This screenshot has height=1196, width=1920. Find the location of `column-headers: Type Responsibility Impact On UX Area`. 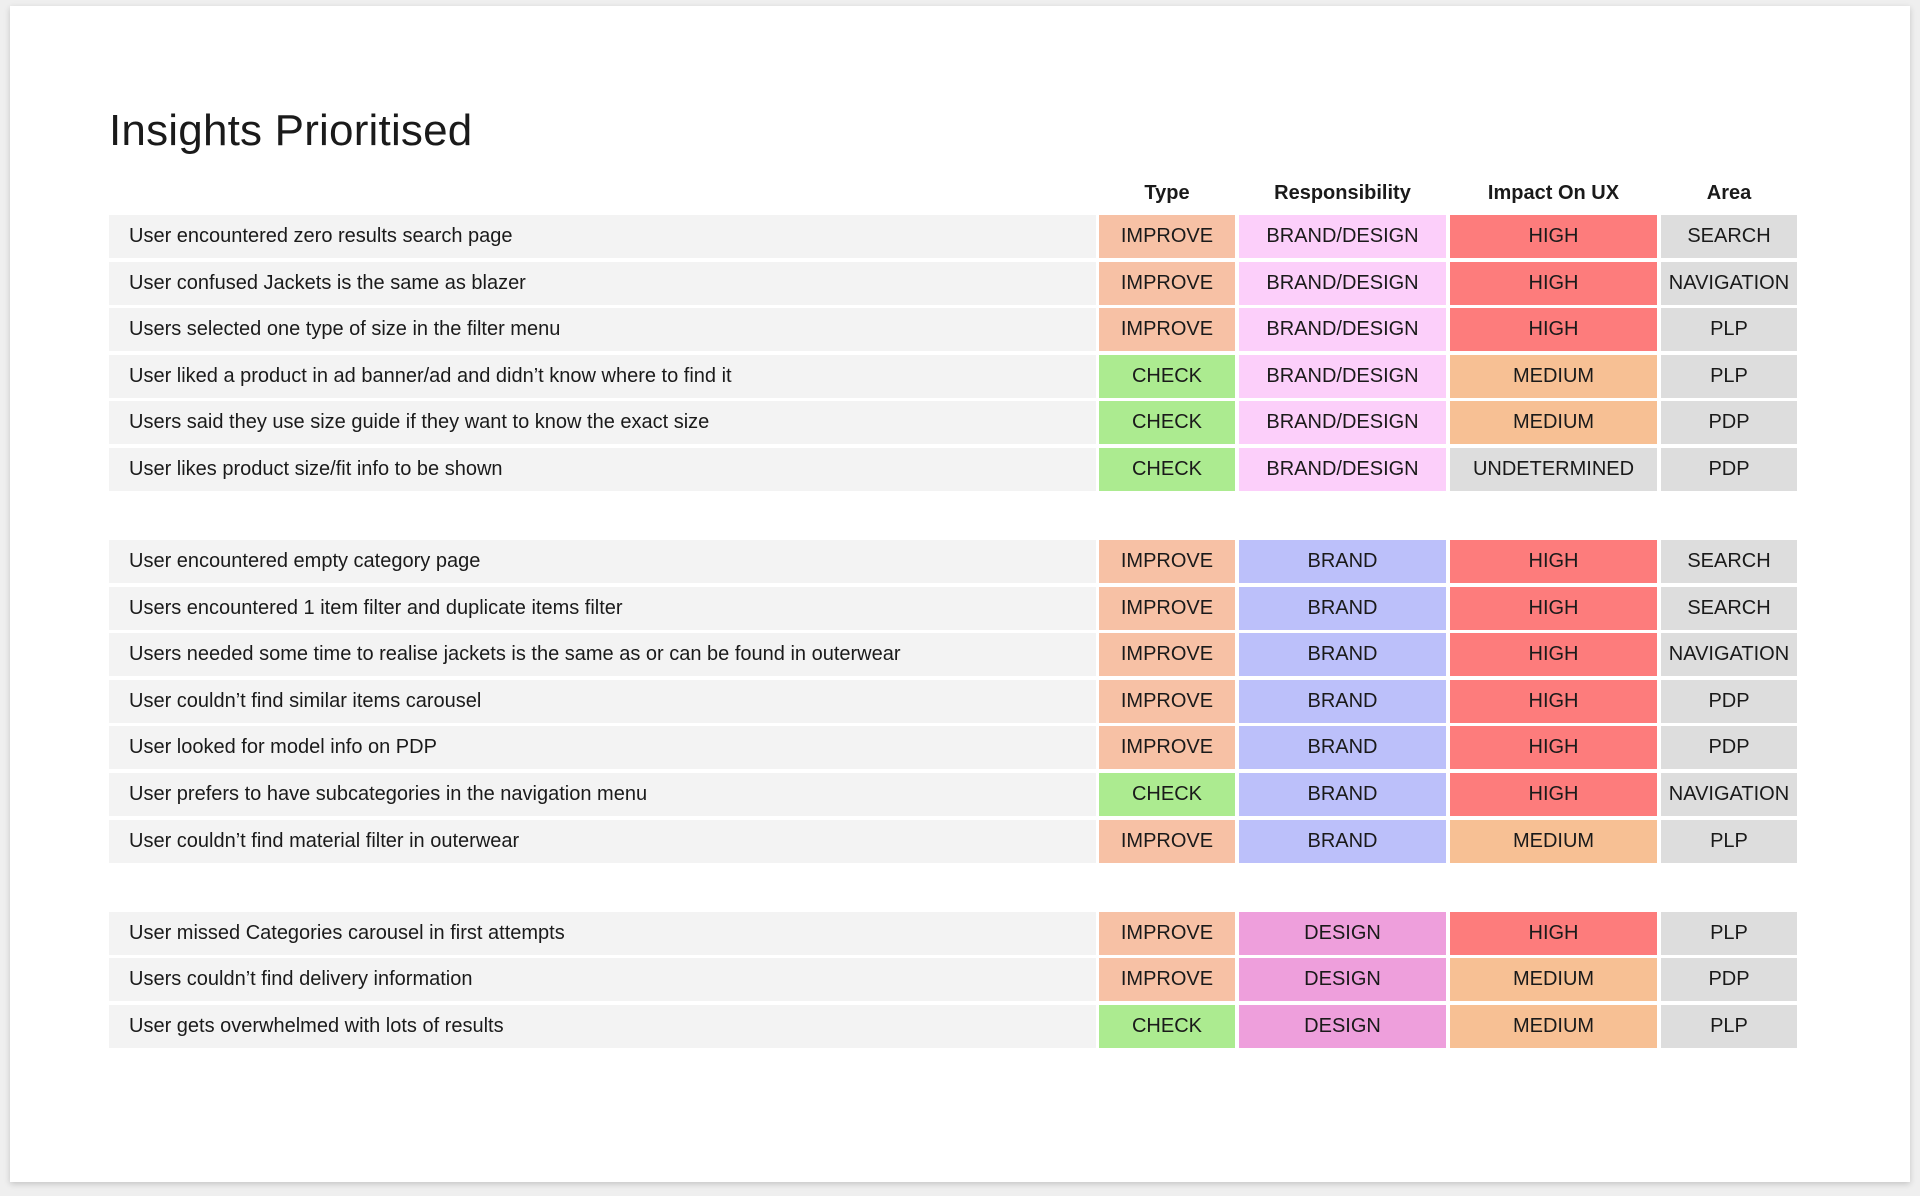

column-headers: Type Responsibility Impact On UX Area is located at coordinates (959, 193).